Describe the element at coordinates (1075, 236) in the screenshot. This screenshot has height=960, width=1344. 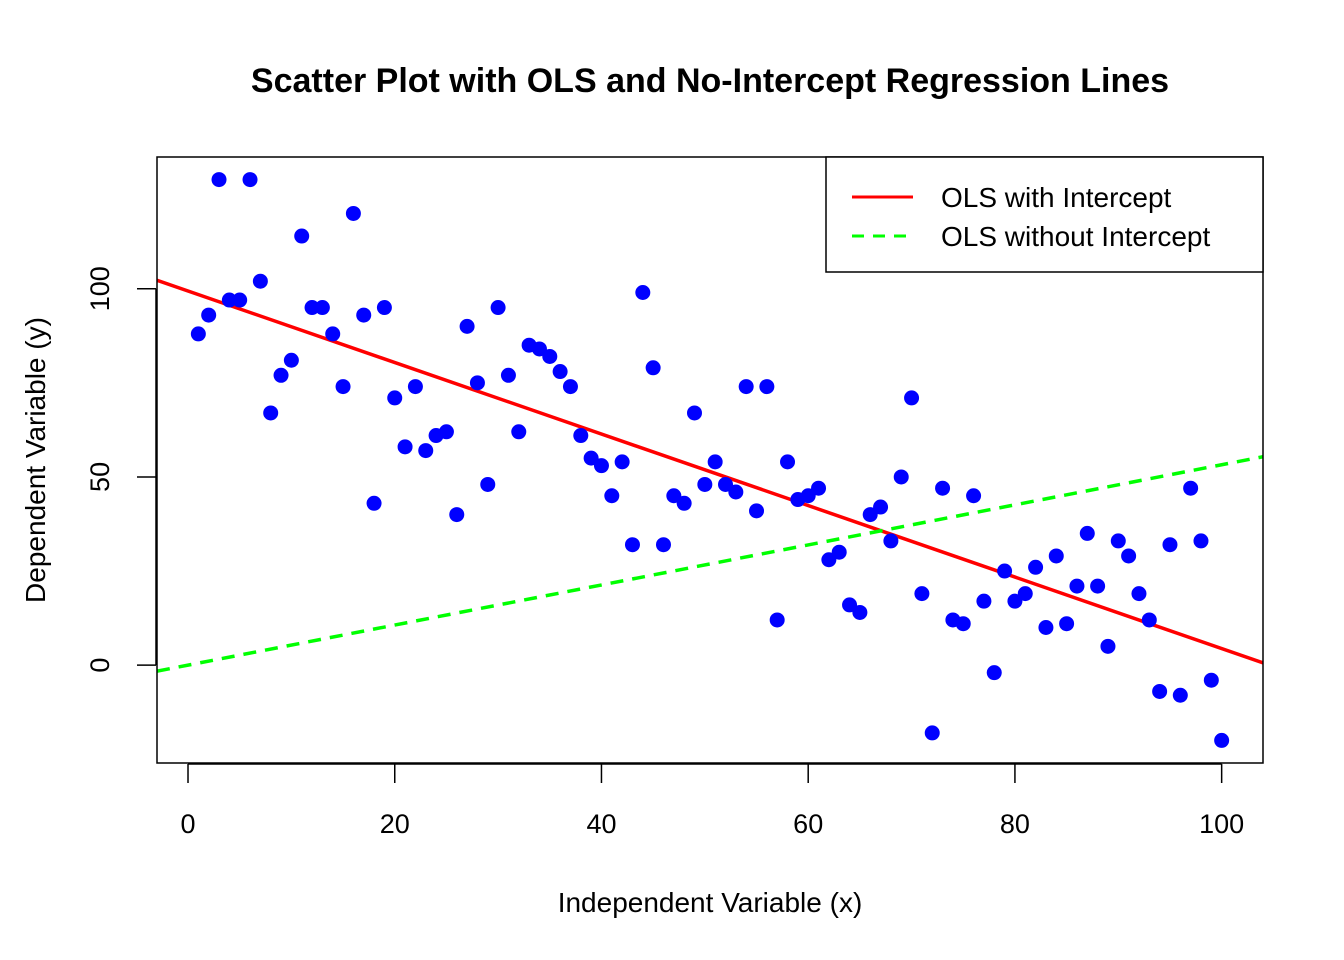
I see `legend-label-ols-no-intercept: OLS without Intercept` at that location.